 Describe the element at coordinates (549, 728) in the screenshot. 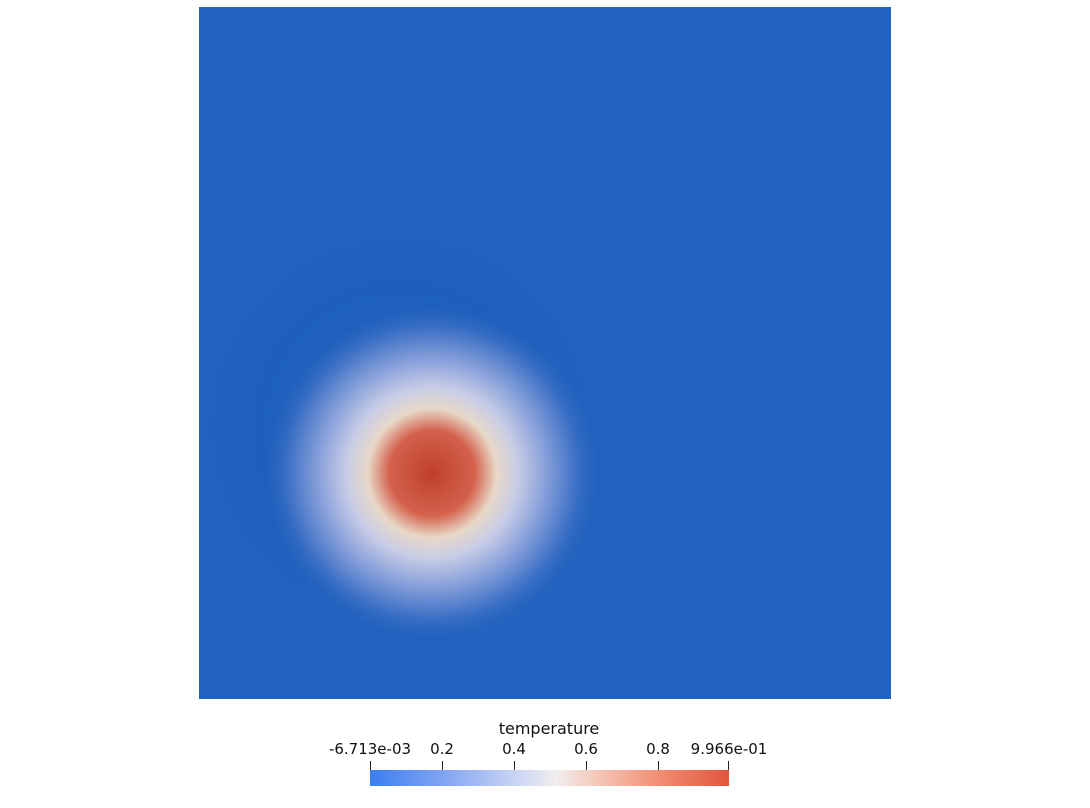

I see `scalar-bar-title: temperature` at that location.